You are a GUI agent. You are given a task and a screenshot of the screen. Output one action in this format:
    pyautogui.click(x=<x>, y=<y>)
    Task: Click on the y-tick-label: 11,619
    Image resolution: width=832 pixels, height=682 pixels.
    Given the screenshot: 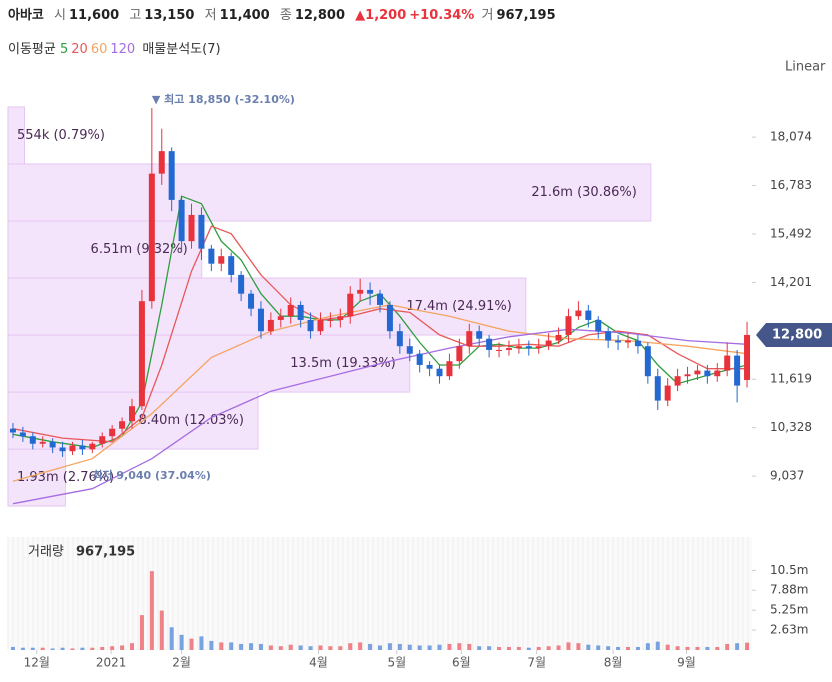 What is the action you would take?
    pyautogui.click(x=791, y=379)
    